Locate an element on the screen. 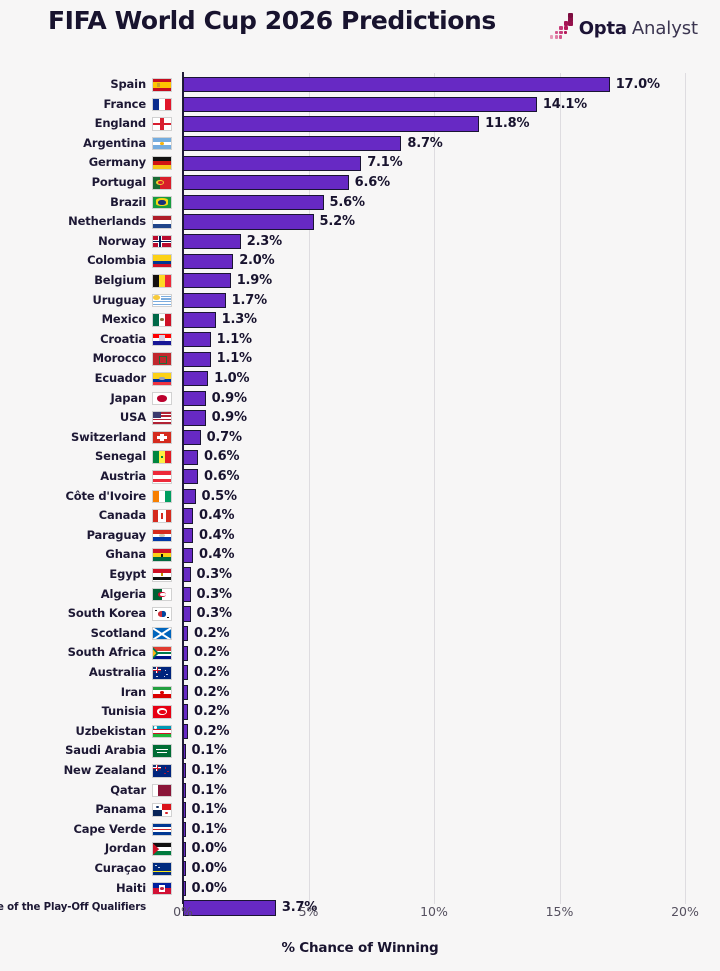  bar-value-label: 0.7% is located at coordinates (224, 437).